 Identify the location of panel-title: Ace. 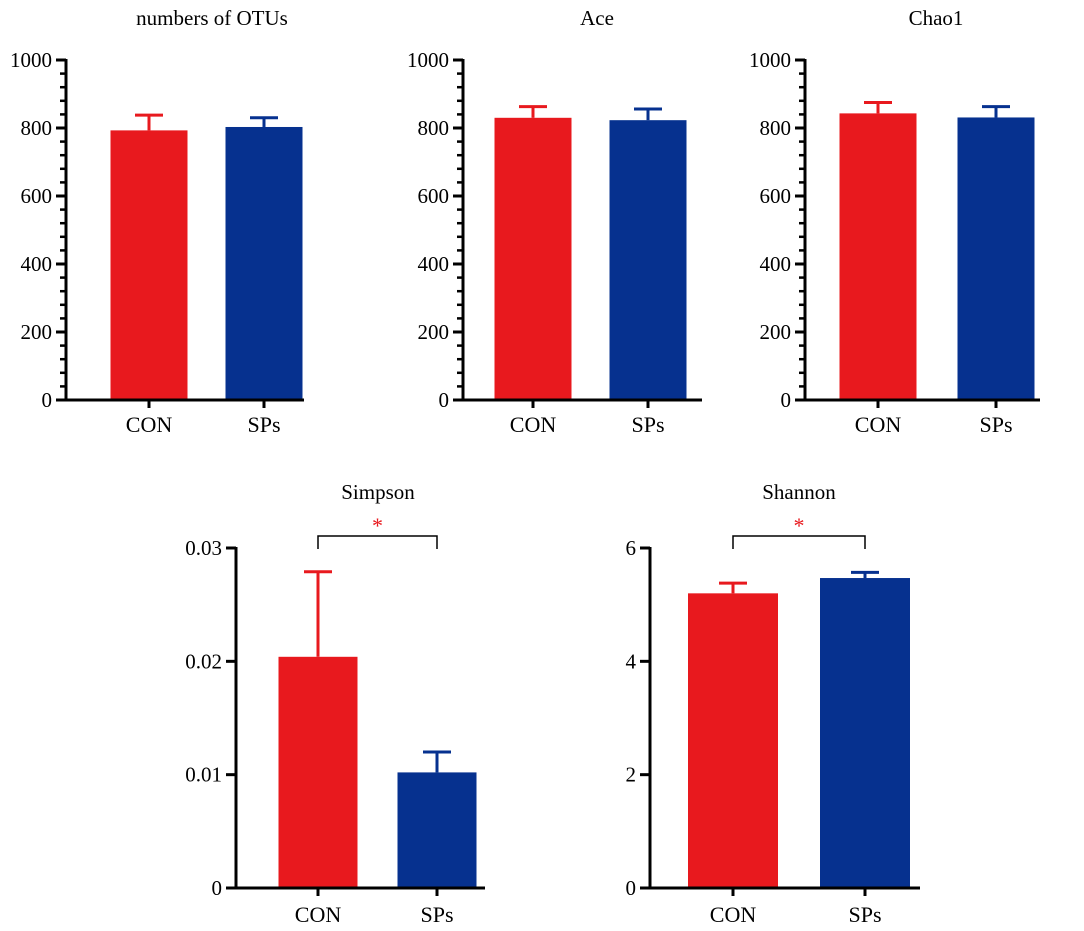
(597, 18).